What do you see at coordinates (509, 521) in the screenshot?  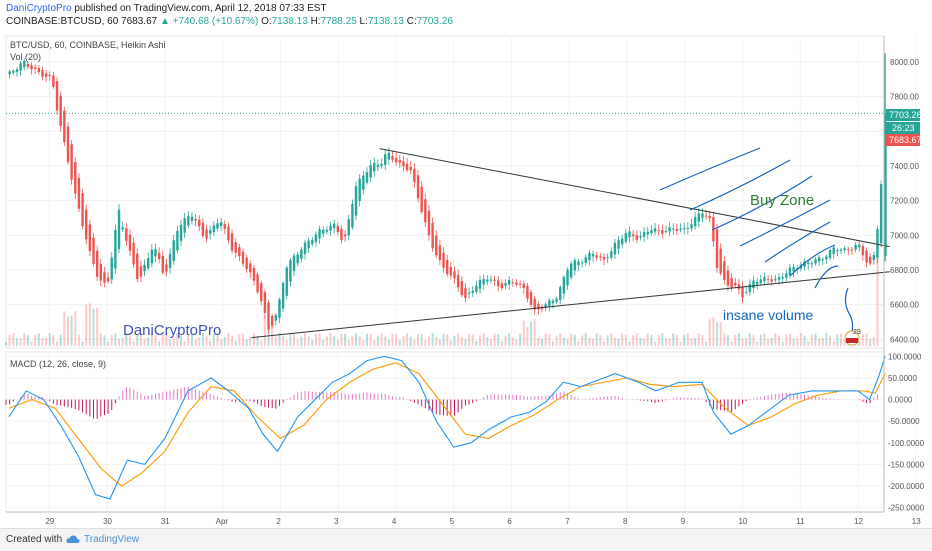 I see `time-tick-label: 6` at bounding box center [509, 521].